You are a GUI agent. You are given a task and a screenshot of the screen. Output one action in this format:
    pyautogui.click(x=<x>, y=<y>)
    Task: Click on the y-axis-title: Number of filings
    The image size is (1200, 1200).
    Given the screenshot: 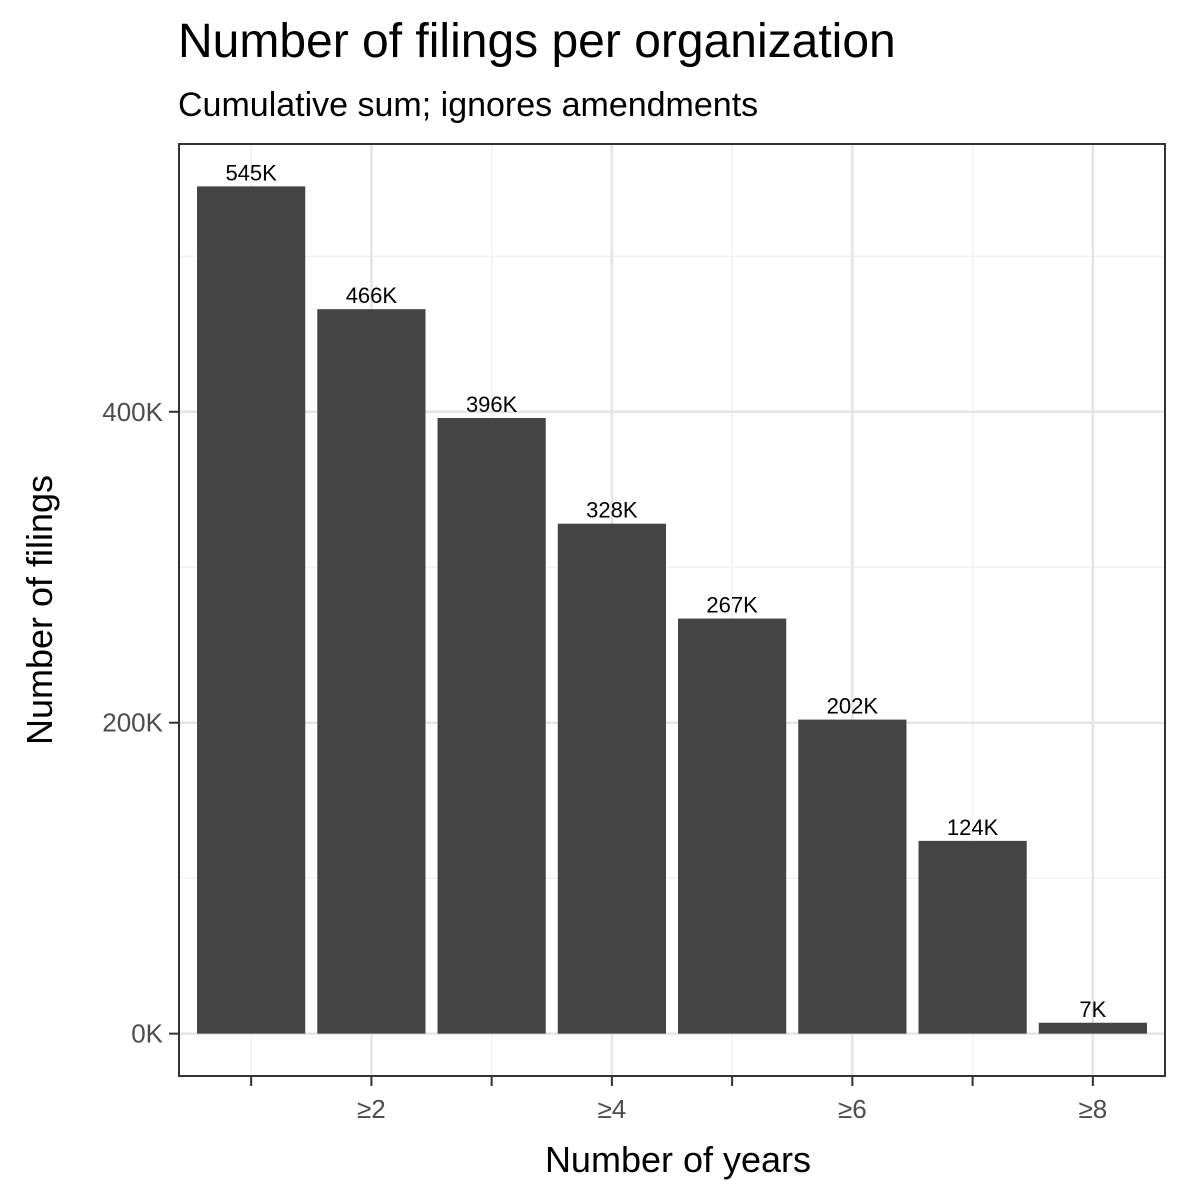 What is the action you would take?
    pyautogui.click(x=39, y=610)
    